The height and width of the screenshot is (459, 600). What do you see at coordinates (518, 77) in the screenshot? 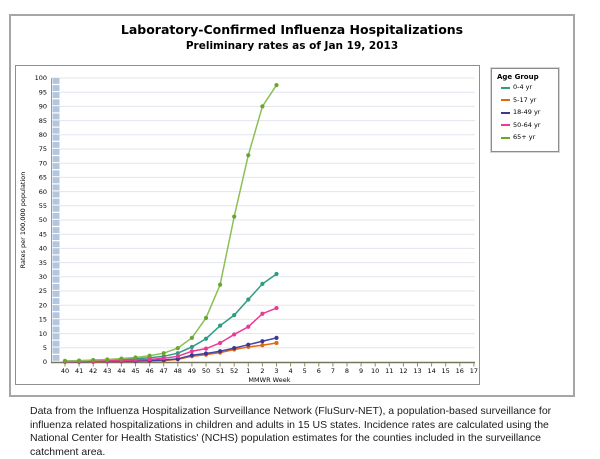
I see `legend-title: Age Group` at bounding box center [518, 77].